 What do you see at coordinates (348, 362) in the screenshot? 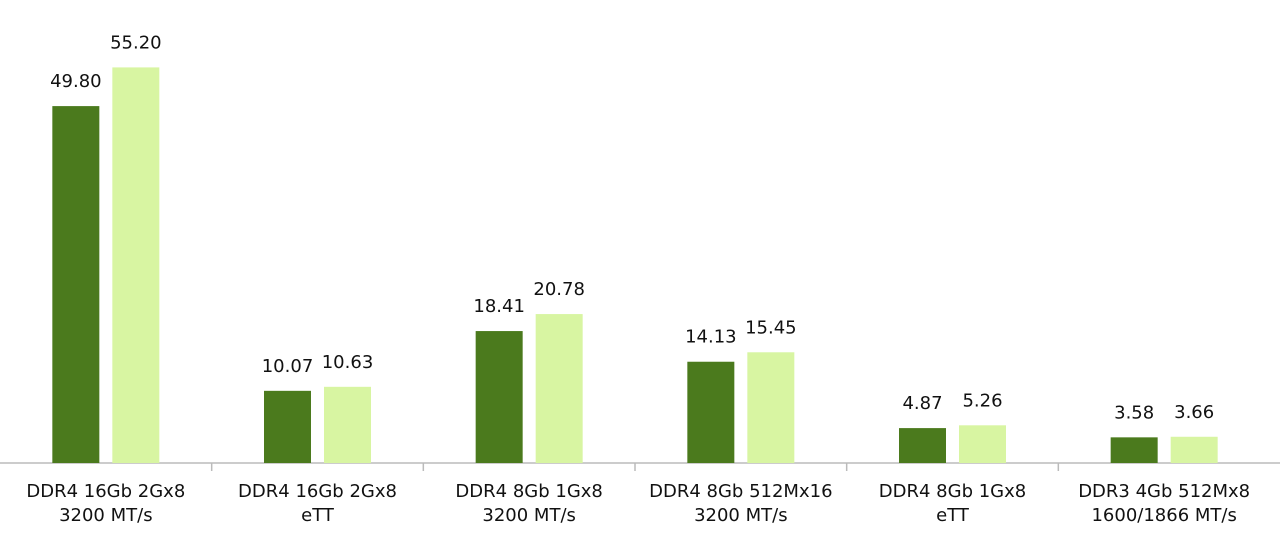
I see `value-label: 10.63` at bounding box center [348, 362].